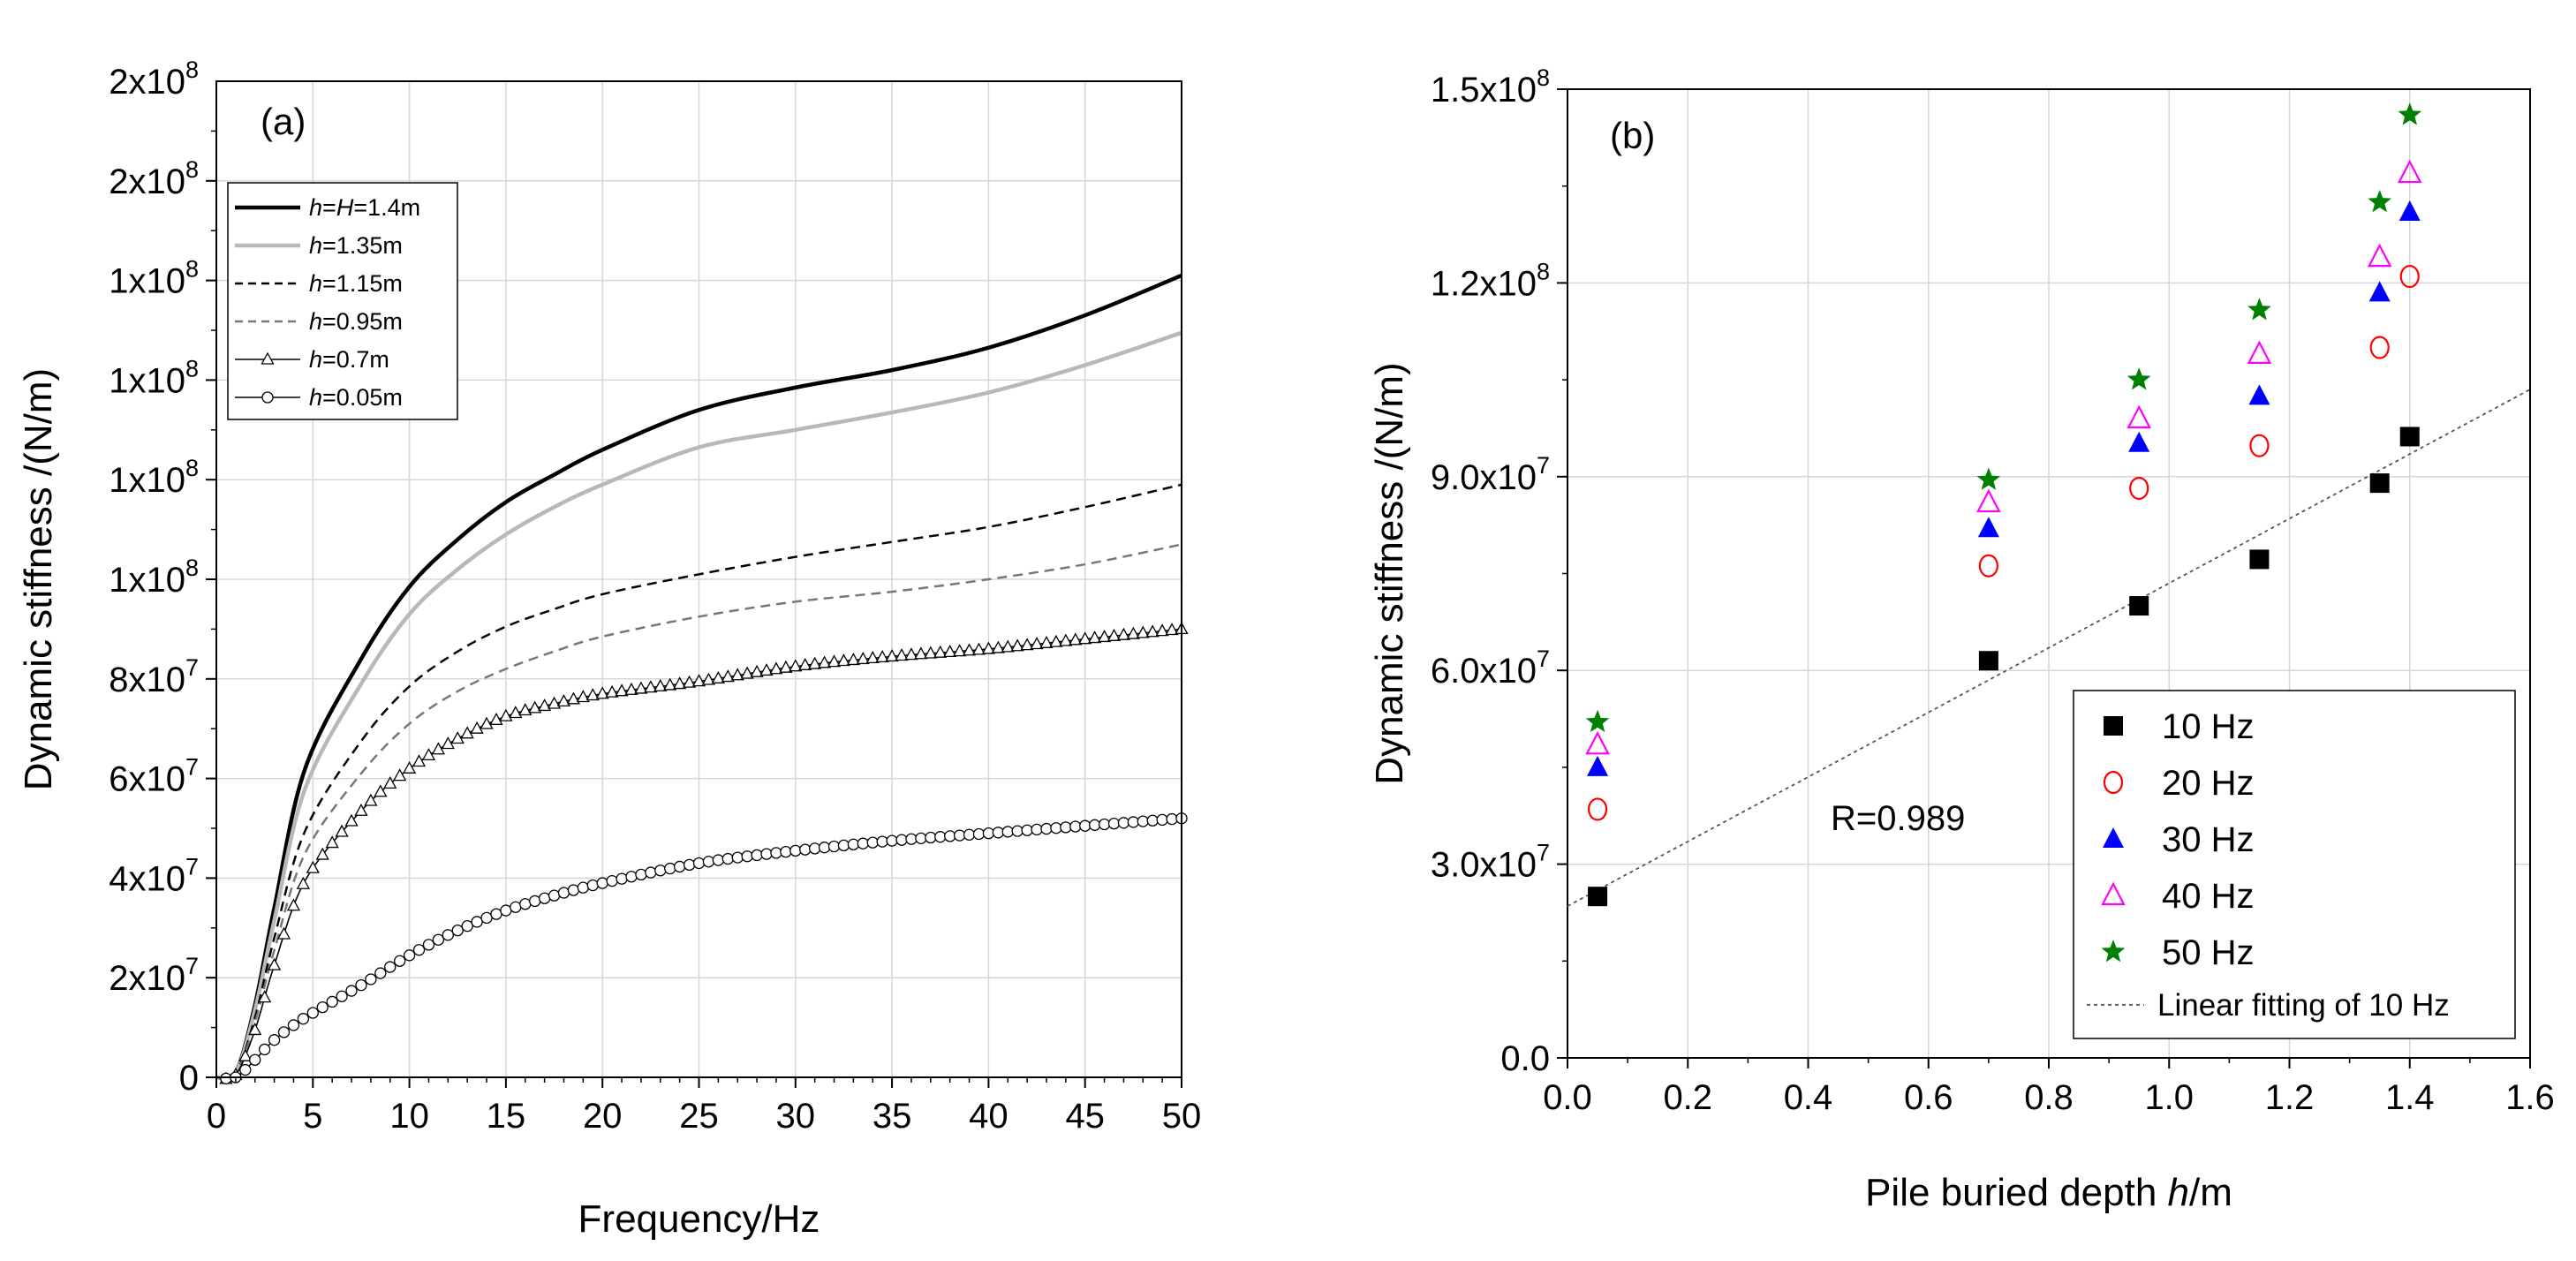 The image size is (2576, 1261). I want to click on y-tick-label: 2x10⁷, so click(154, 975).